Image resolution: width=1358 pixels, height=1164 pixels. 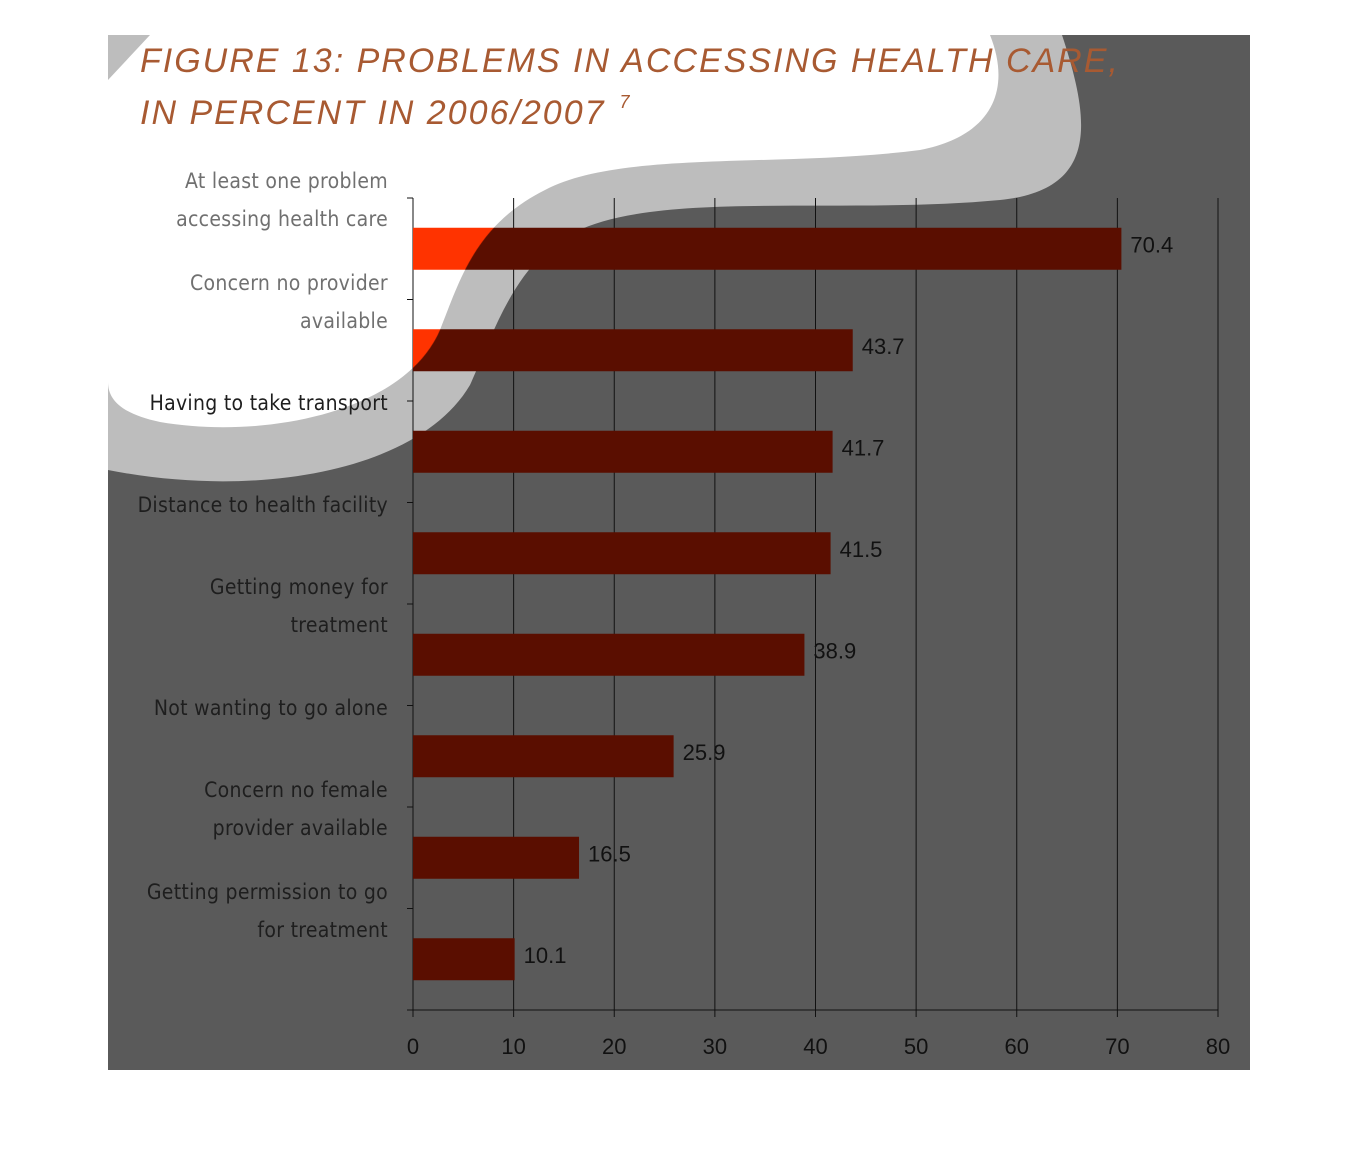 What do you see at coordinates (262, 504) in the screenshot?
I see `y-tick-label: Distance to health facility` at bounding box center [262, 504].